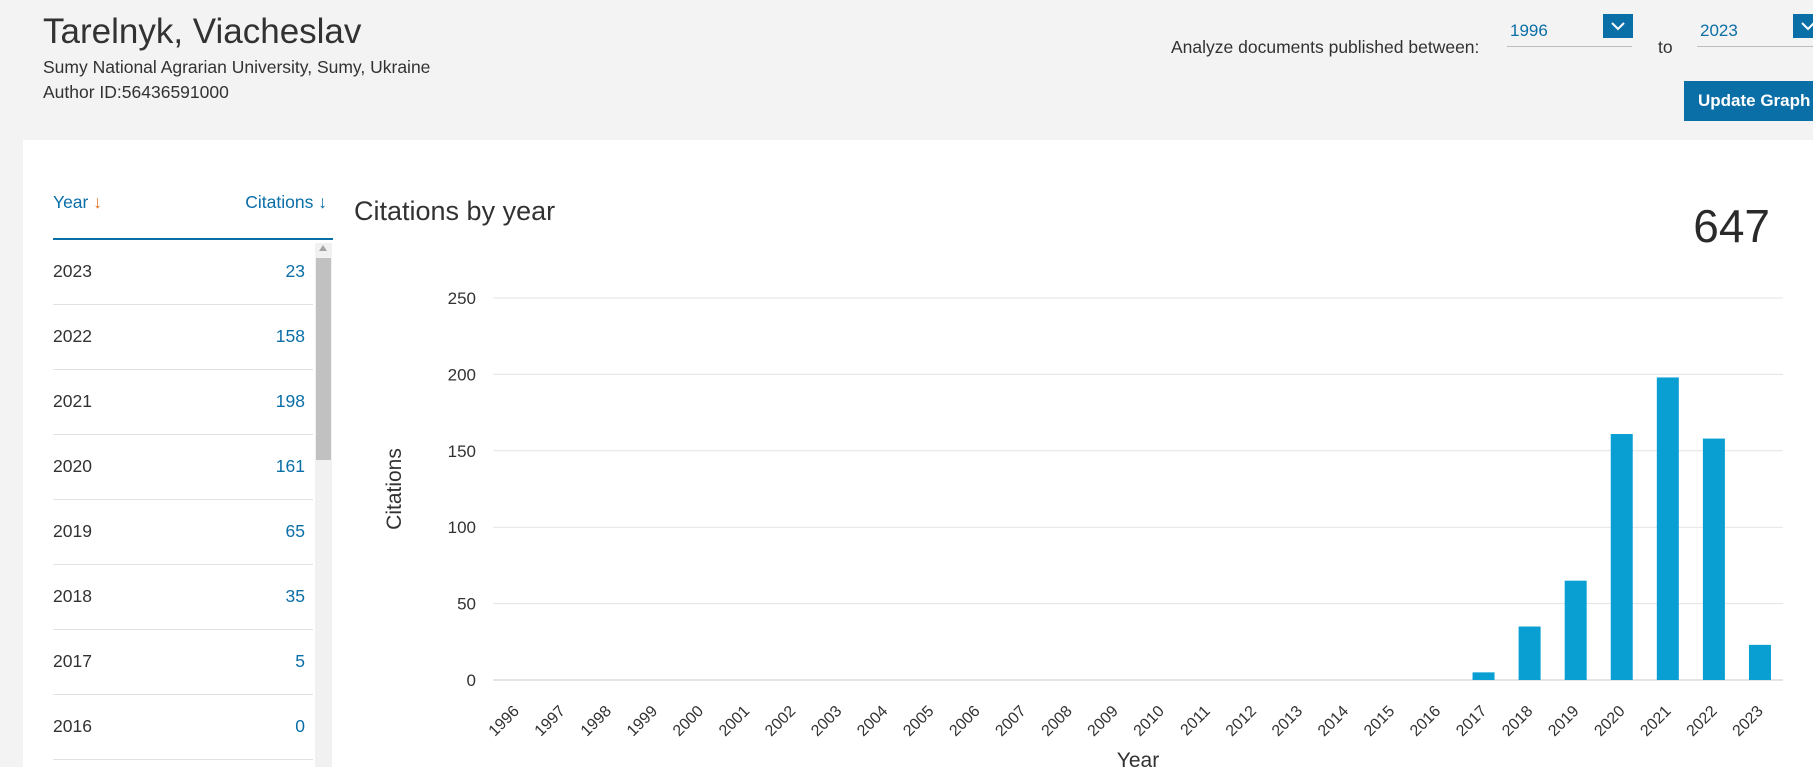 The height and width of the screenshot is (767, 1813). What do you see at coordinates (466, 604) in the screenshot?
I see `y-tick-label: 50` at bounding box center [466, 604].